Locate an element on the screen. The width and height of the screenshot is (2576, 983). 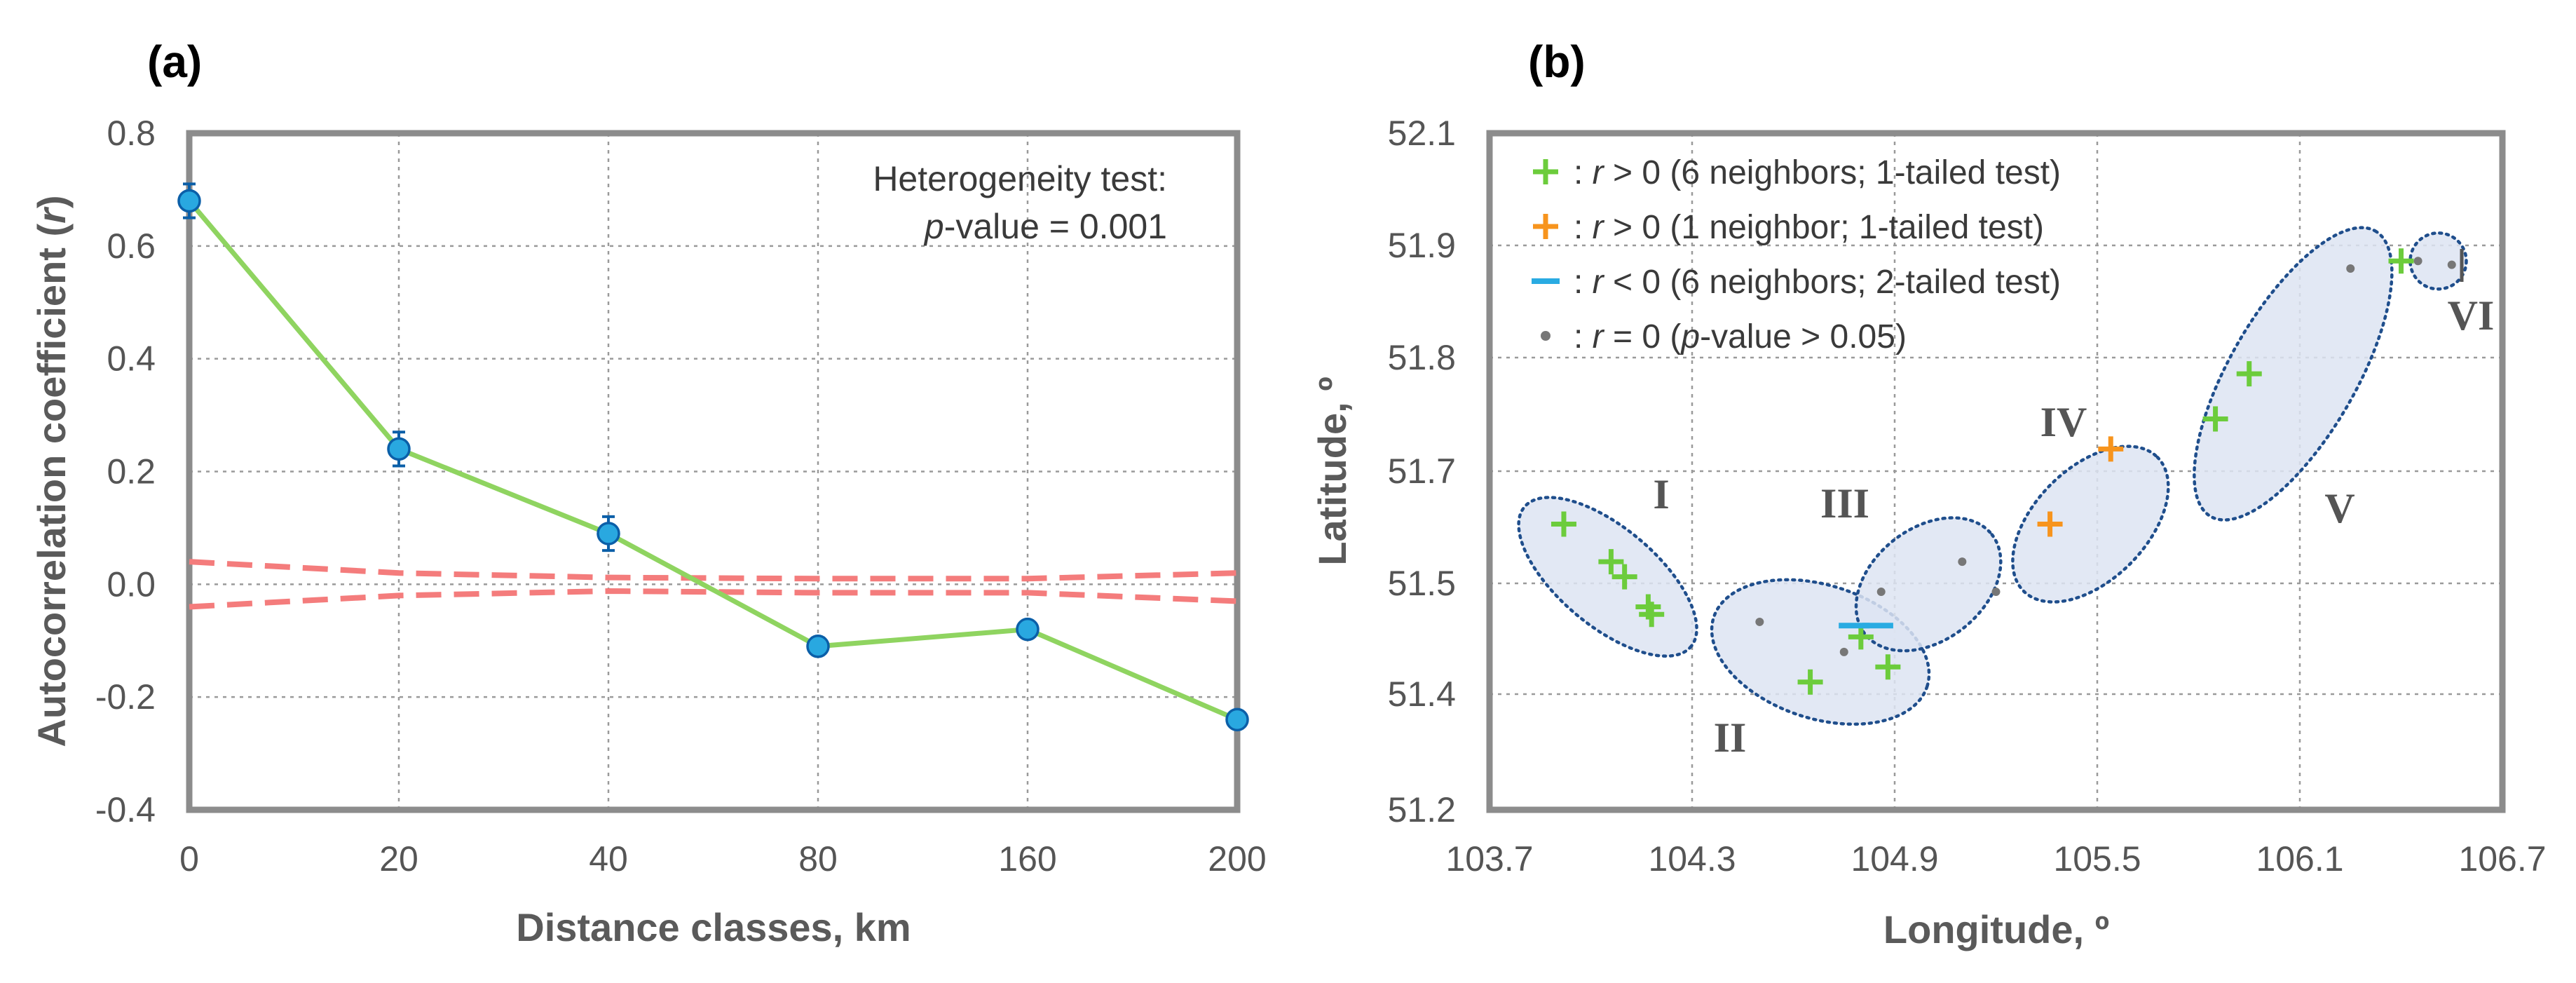
y-tick-label: 51.7 is located at coordinates (1422, 472).